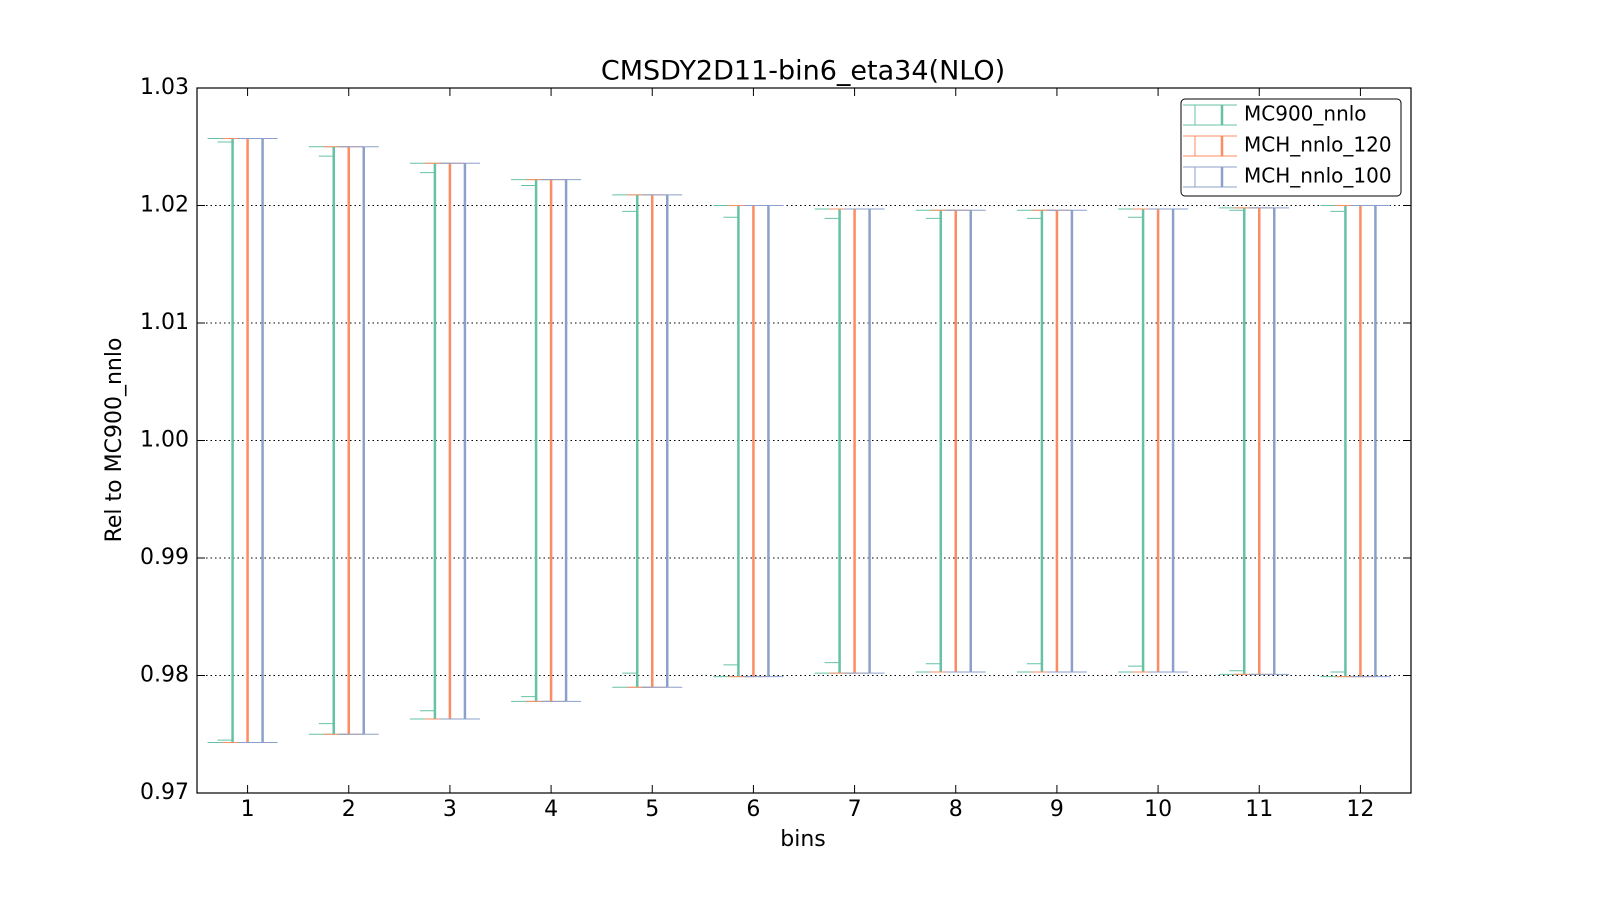 The width and height of the screenshot is (1600, 900). I want to click on chart-title: CMSDY2D11-bin6_eta34(NLO), so click(803, 71).